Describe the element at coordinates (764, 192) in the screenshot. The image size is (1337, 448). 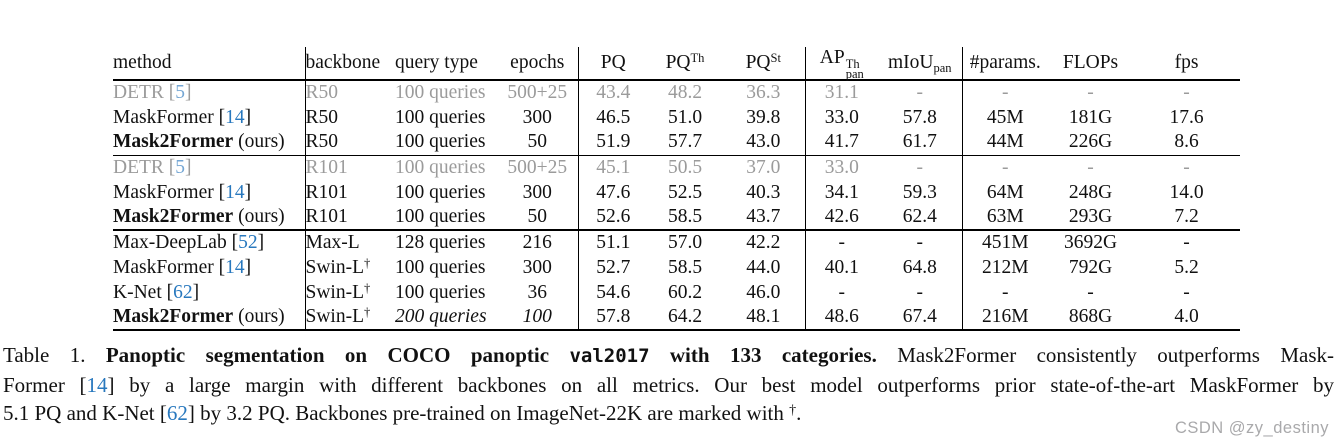
I see `cell-pq-st: 40.3` at that location.